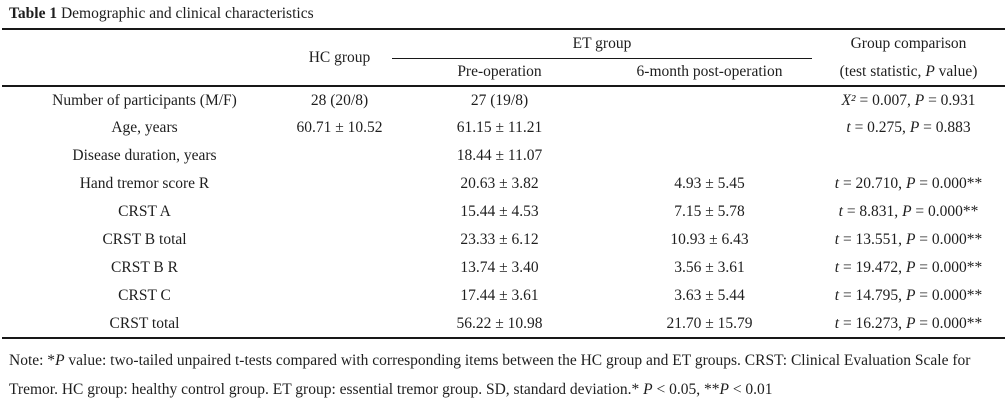 The image size is (1007, 401). I want to click on comparison-value-cell: t = 16.273, P = 0.000**, so click(908, 324).